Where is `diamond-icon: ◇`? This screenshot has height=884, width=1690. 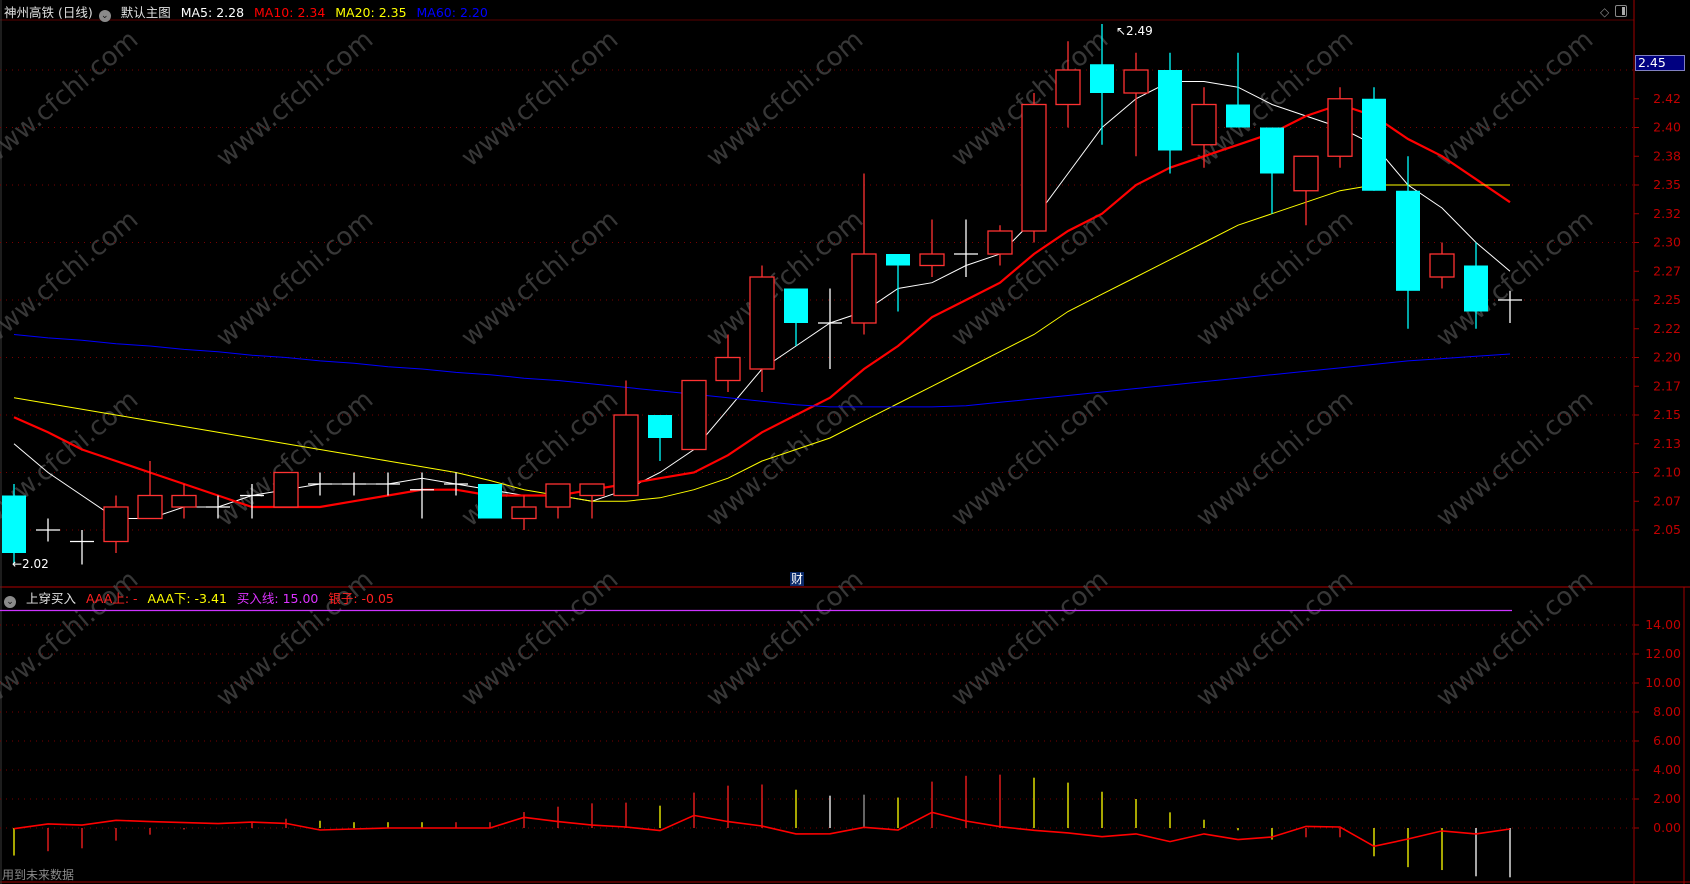 diamond-icon: ◇ is located at coordinates (1605, 12).